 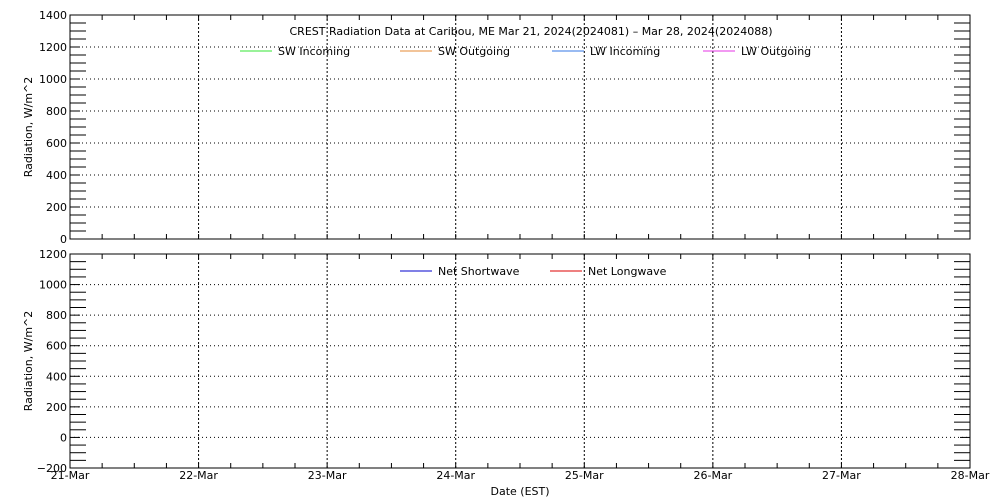 What do you see at coordinates (52, 468) in the screenshot?
I see `y-tick-label: −200` at bounding box center [52, 468].